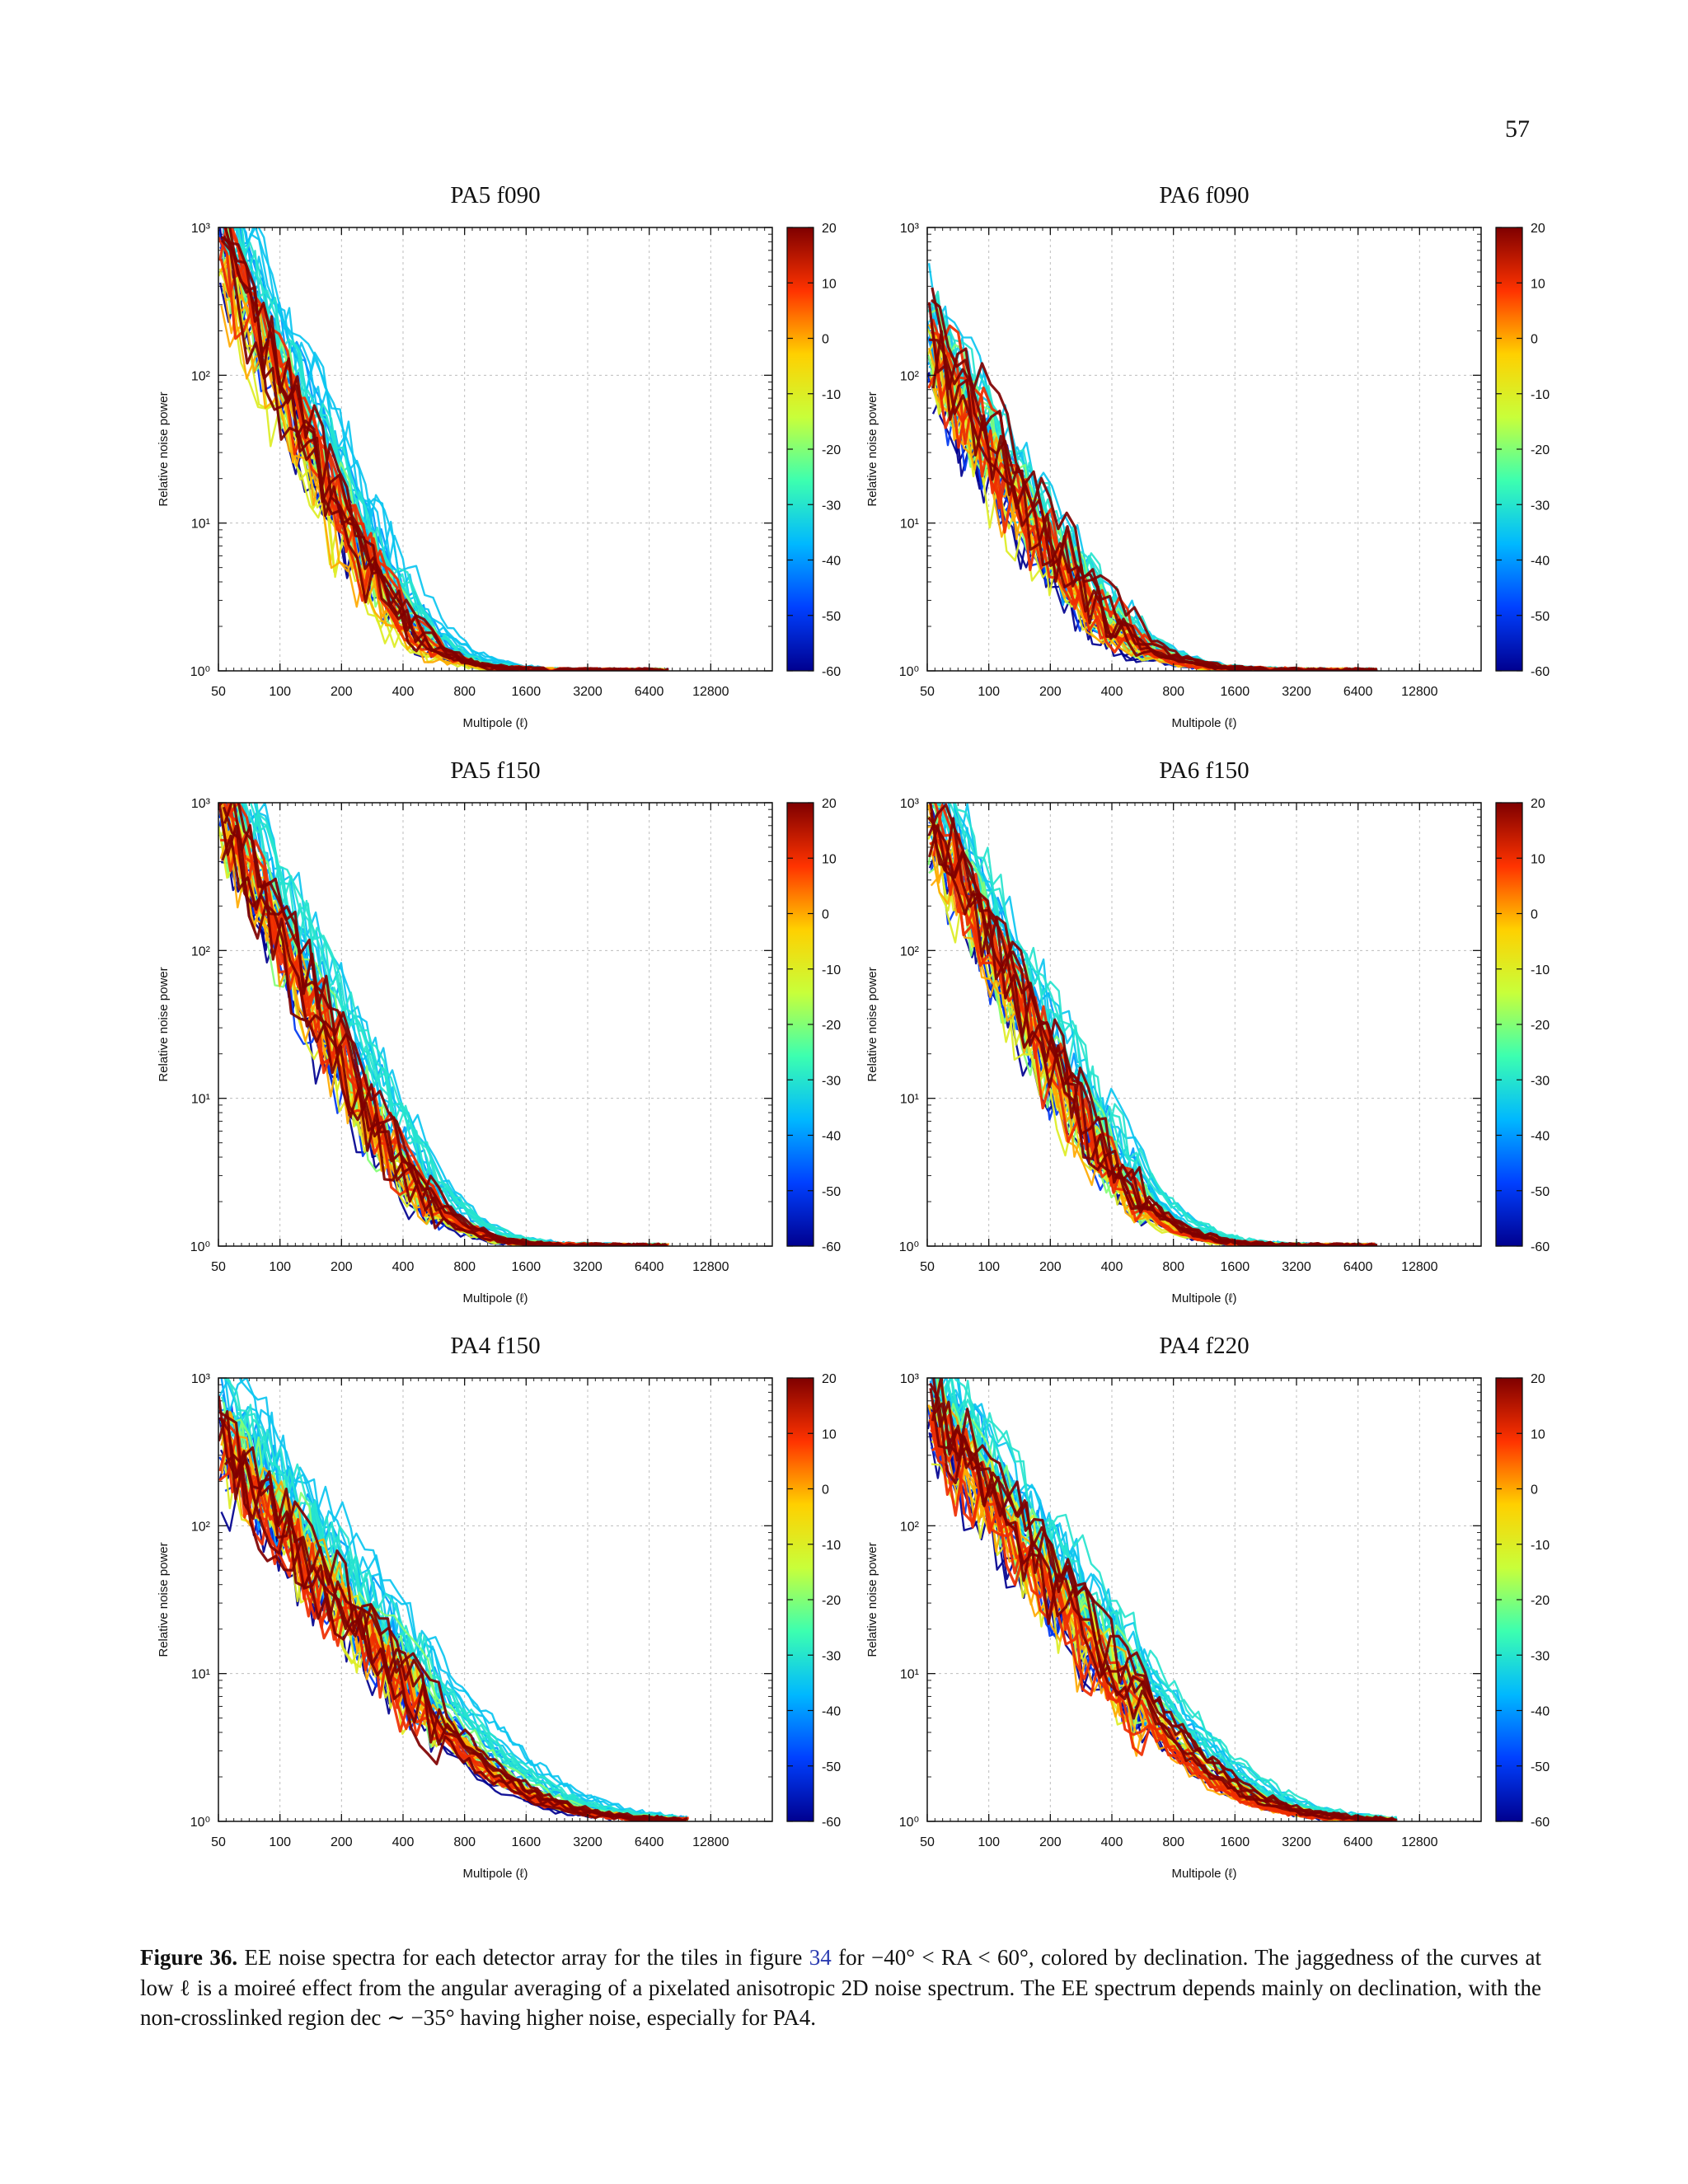 This screenshot has width=1688, height=2184. What do you see at coordinates (1517, 129) in the screenshot?
I see `page-number: 57` at bounding box center [1517, 129].